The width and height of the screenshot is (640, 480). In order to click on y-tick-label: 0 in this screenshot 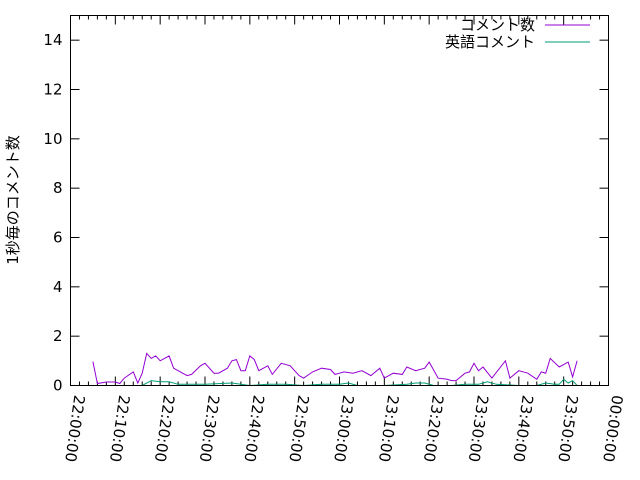, I will do `click(58, 386)`.